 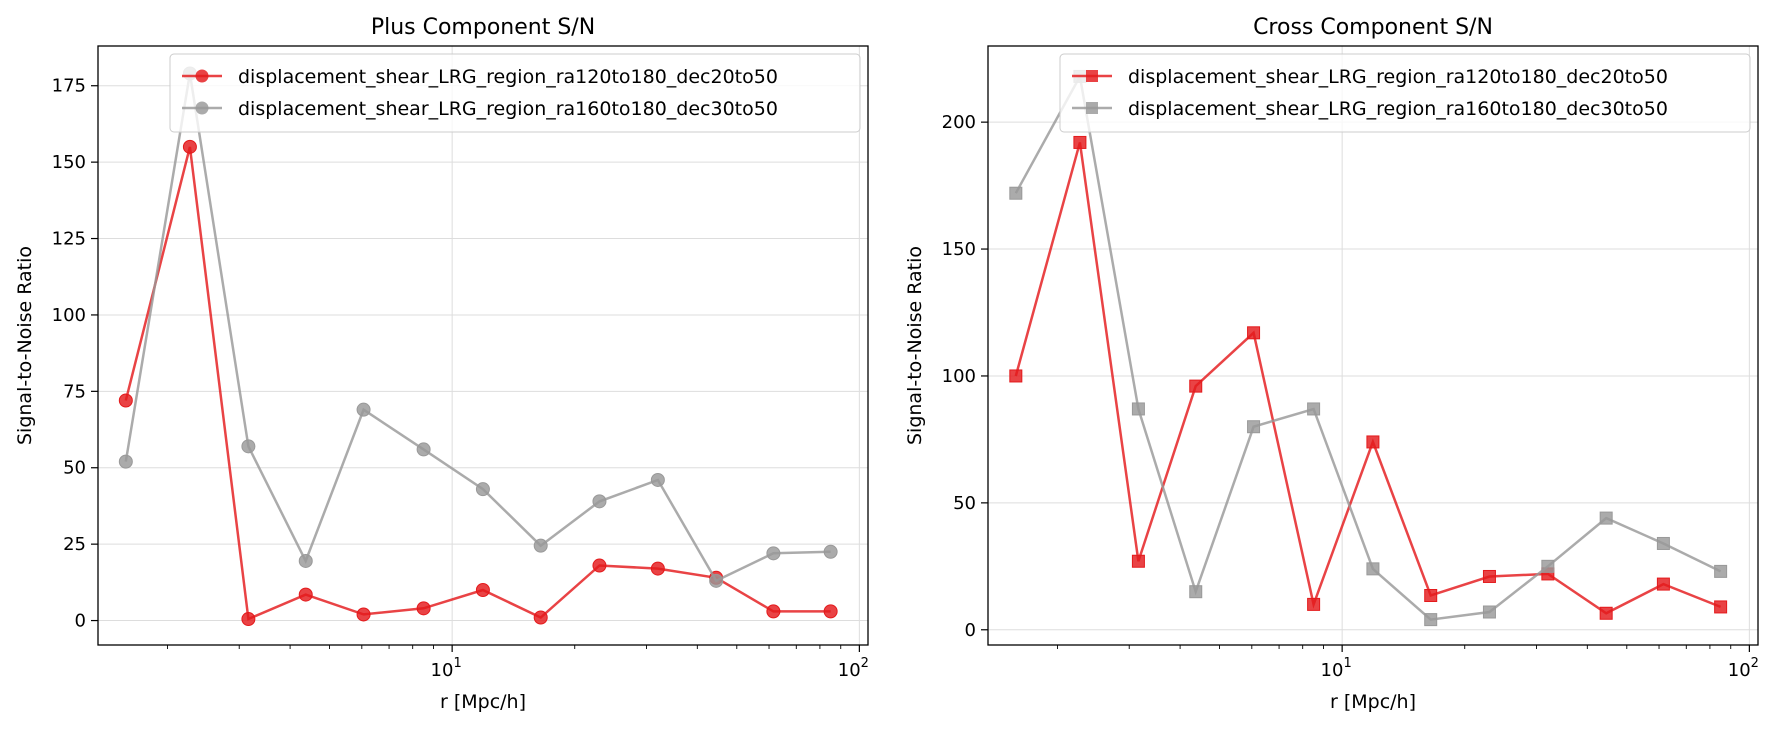 I want to click on chart-title: Plus Component S/N, so click(x=483, y=27).